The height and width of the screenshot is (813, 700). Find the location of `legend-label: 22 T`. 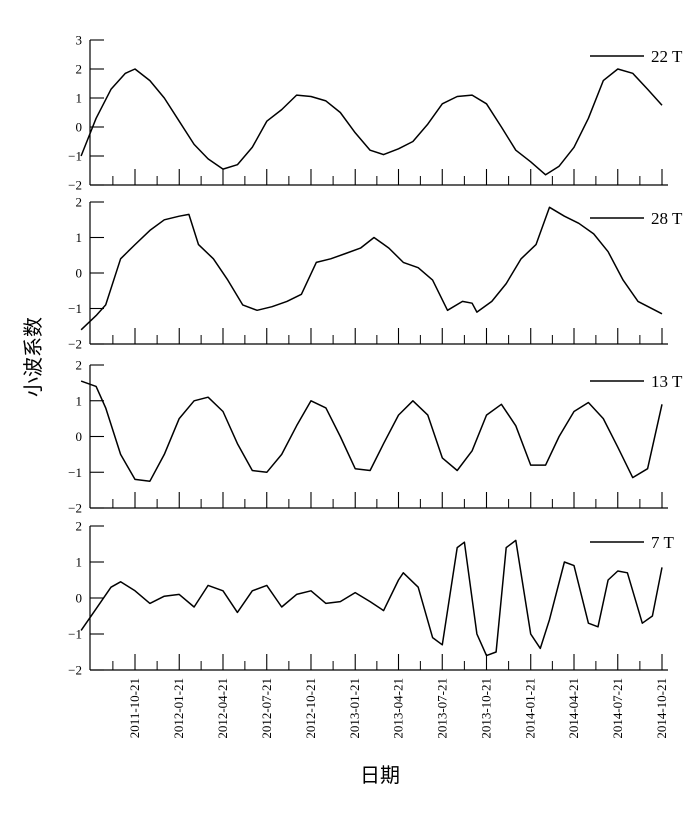

legend-label: 22 T is located at coordinates (667, 56).